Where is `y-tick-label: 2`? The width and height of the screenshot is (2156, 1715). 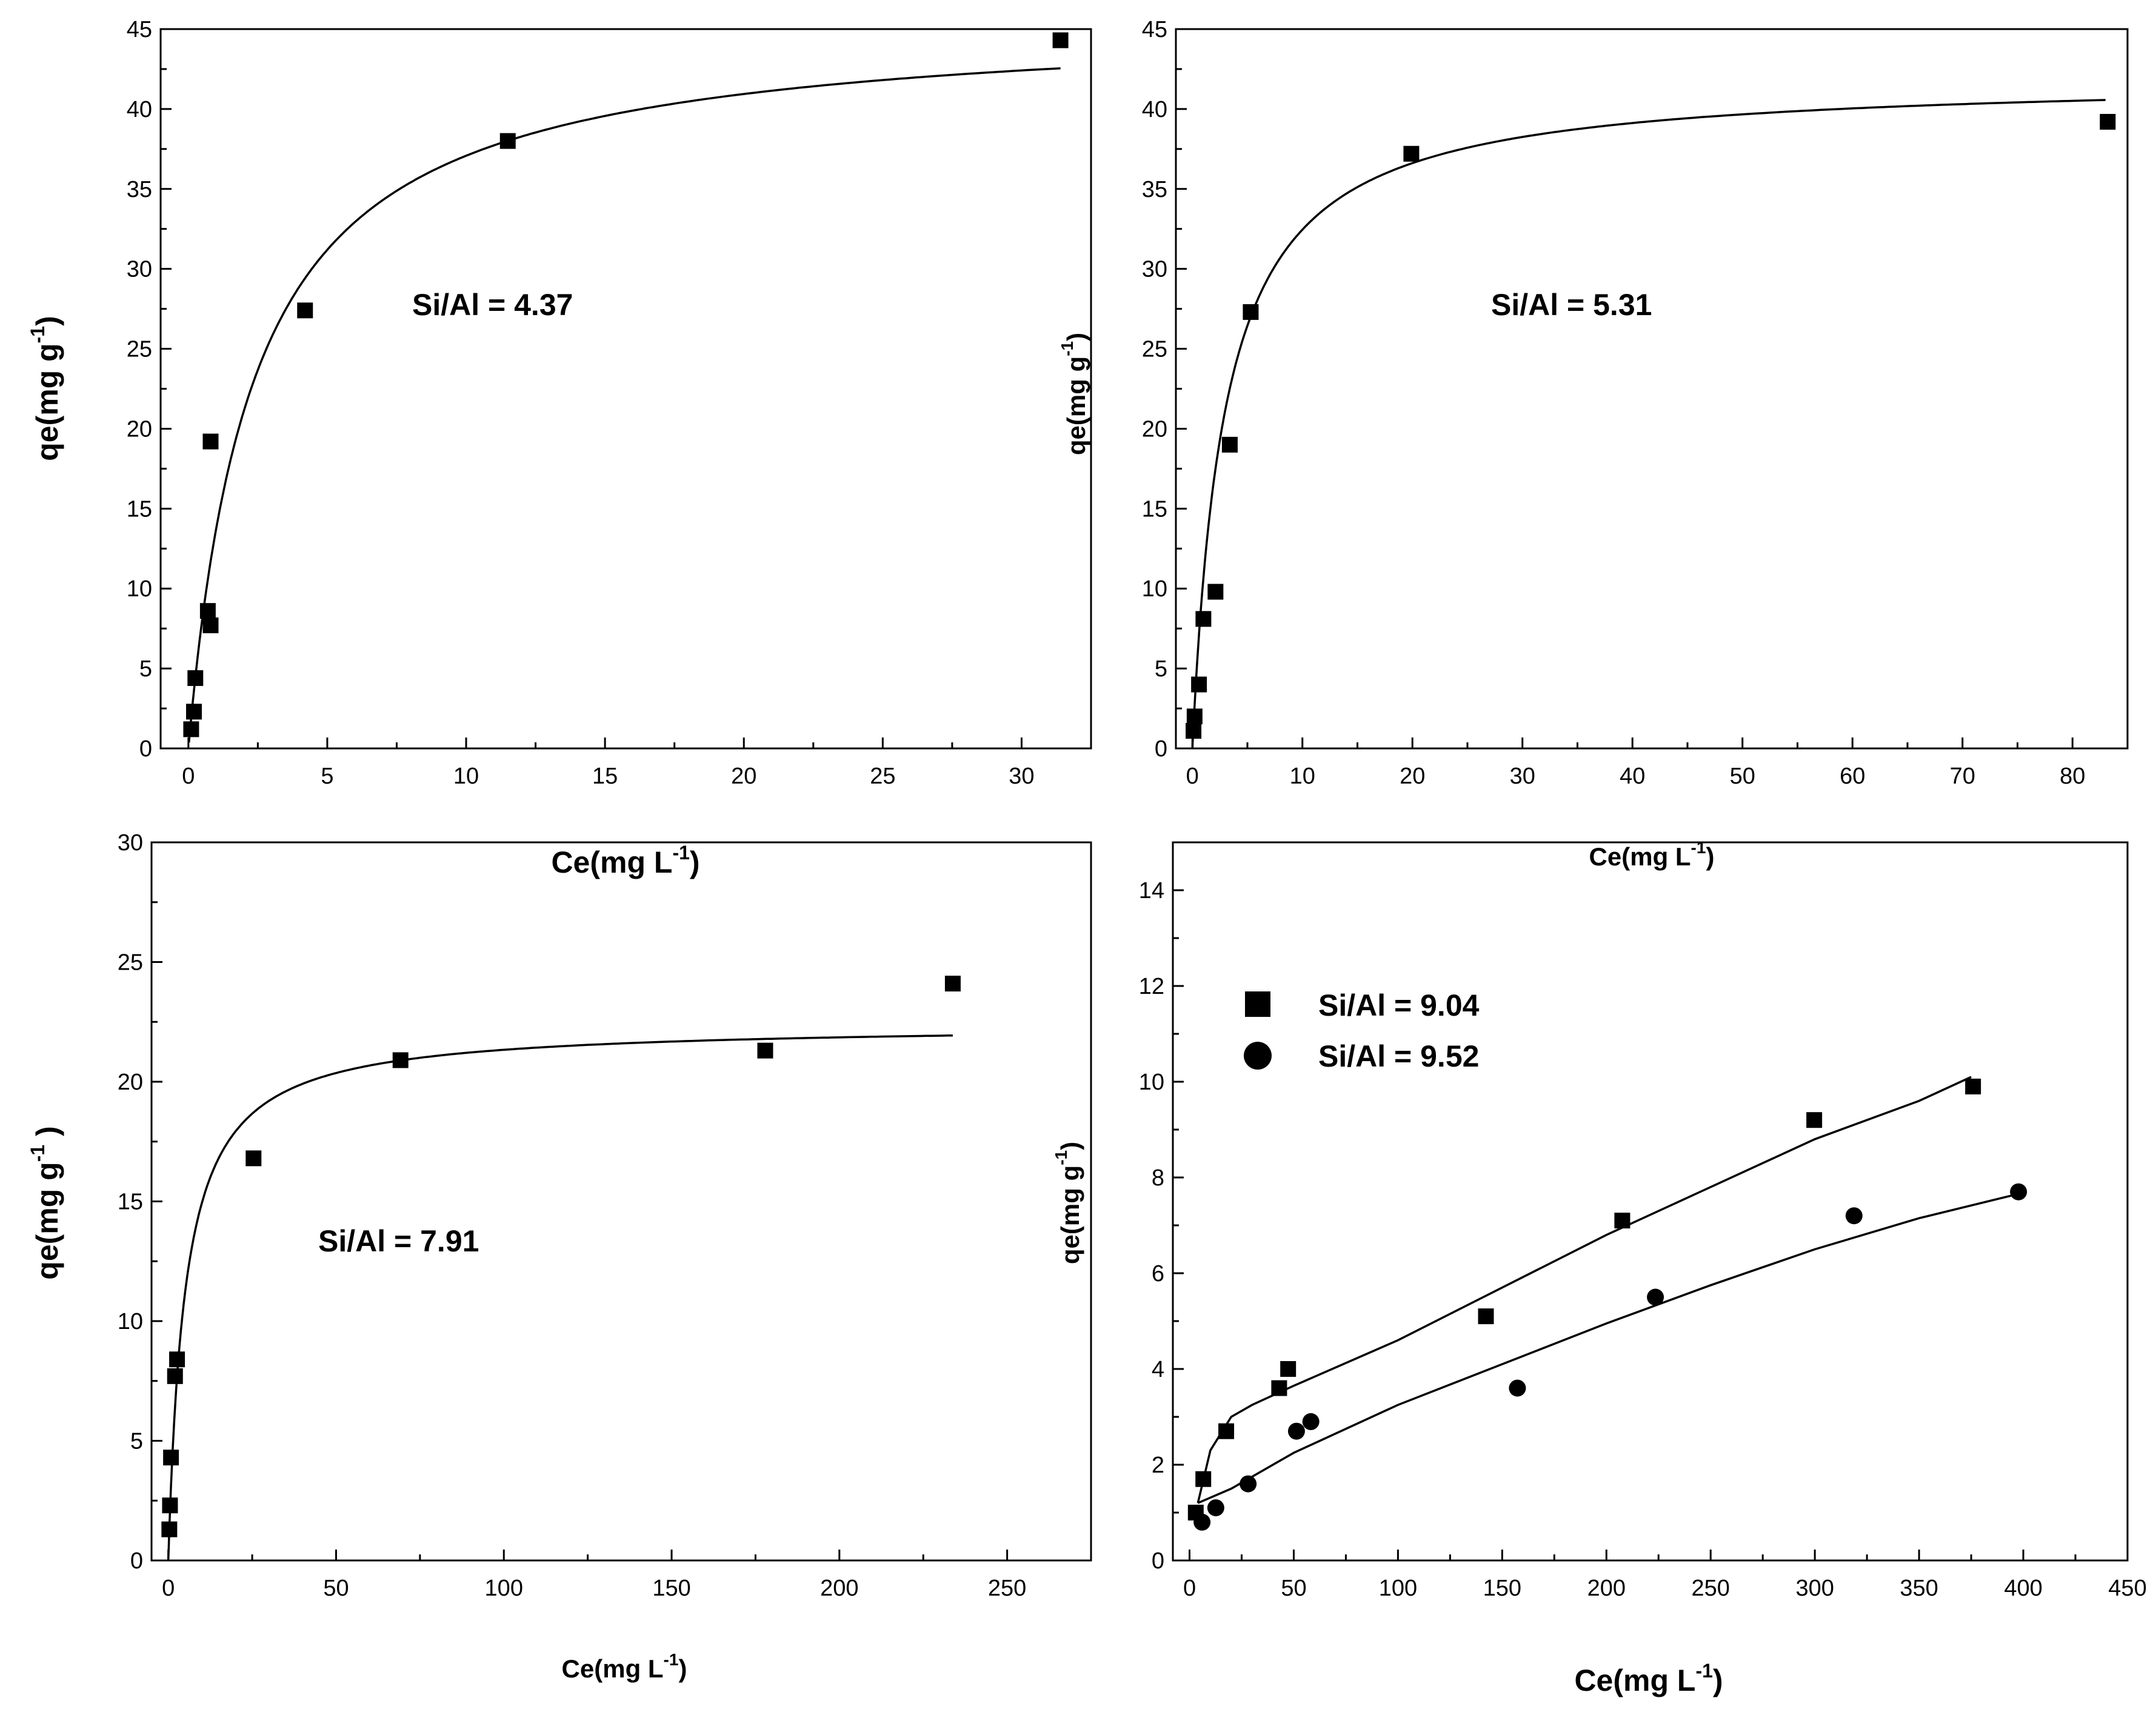 y-tick-label: 2 is located at coordinates (1158, 1465).